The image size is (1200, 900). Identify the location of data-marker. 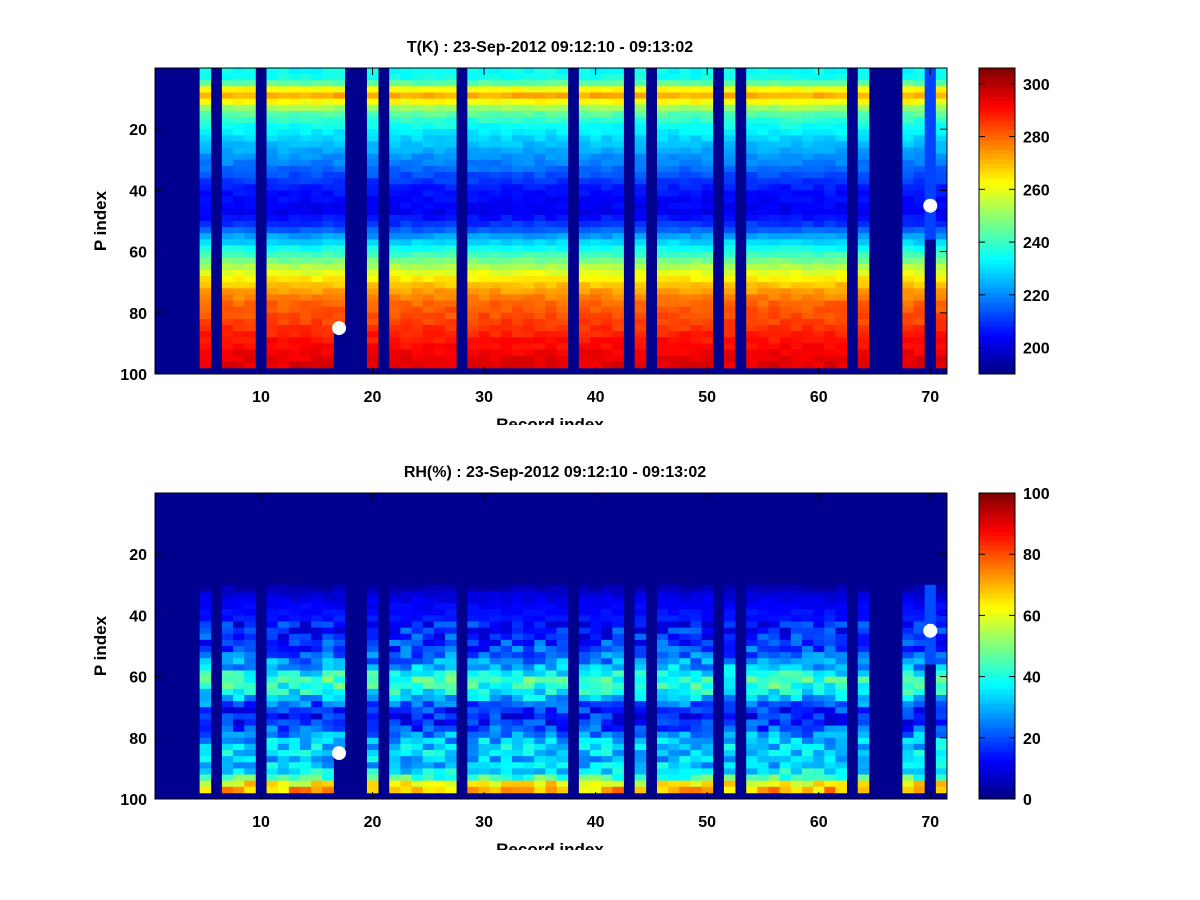
(339, 753).